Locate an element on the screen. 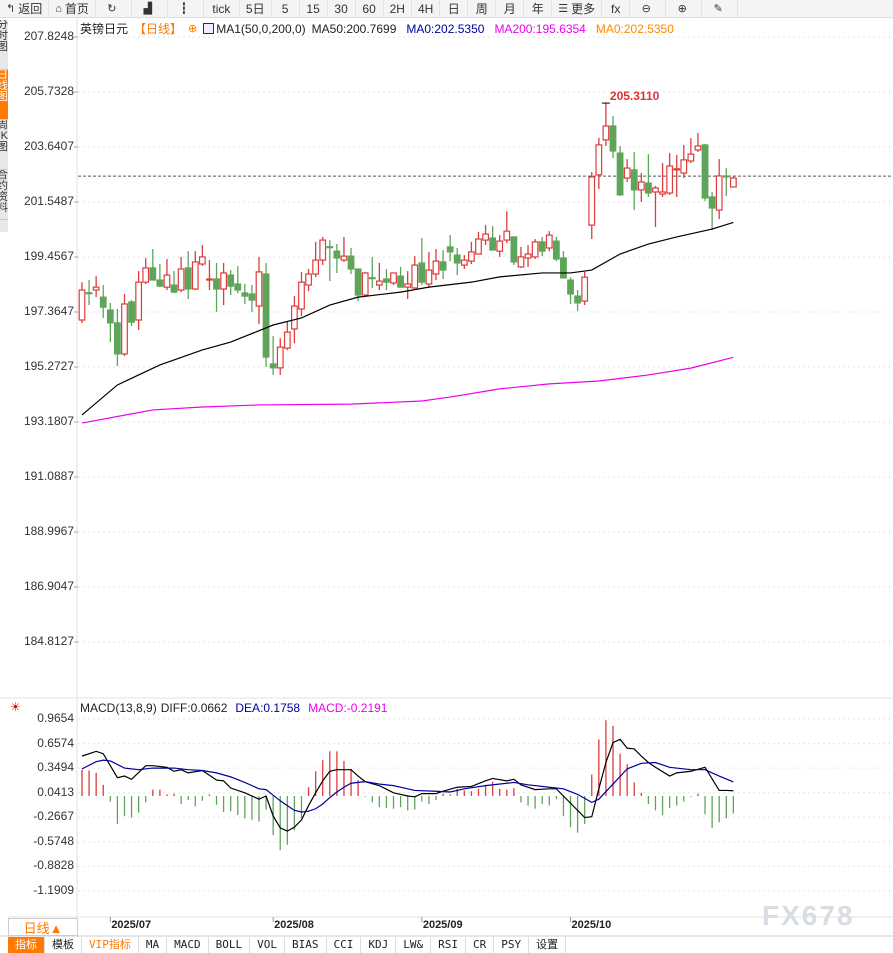 Image resolution: width=893 pixels, height=953 pixels. indicator-name: MA1(50,0,200,0) is located at coordinates (261, 28).